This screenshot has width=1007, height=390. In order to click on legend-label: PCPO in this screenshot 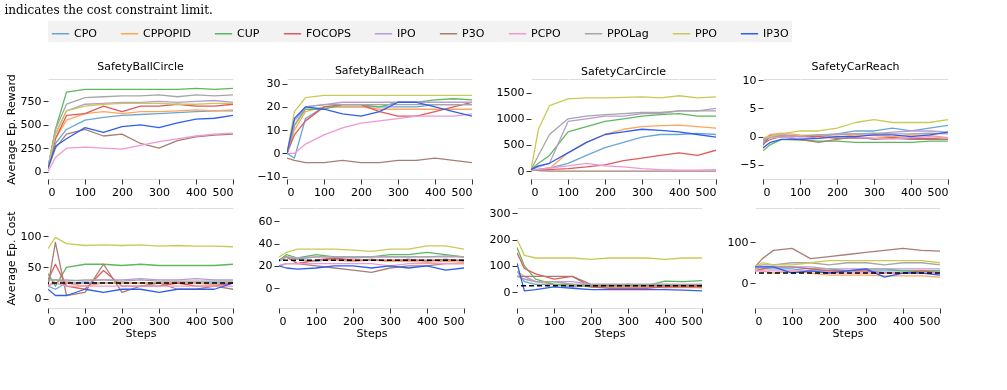, I will do `click(546, 33)`.